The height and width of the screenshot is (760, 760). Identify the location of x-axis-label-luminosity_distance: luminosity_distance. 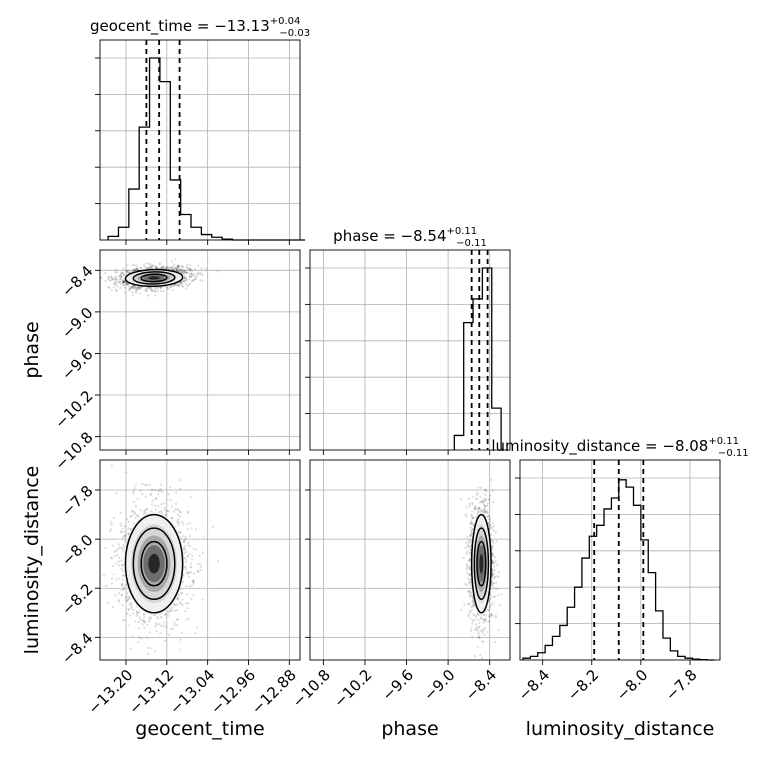
(620, 729).